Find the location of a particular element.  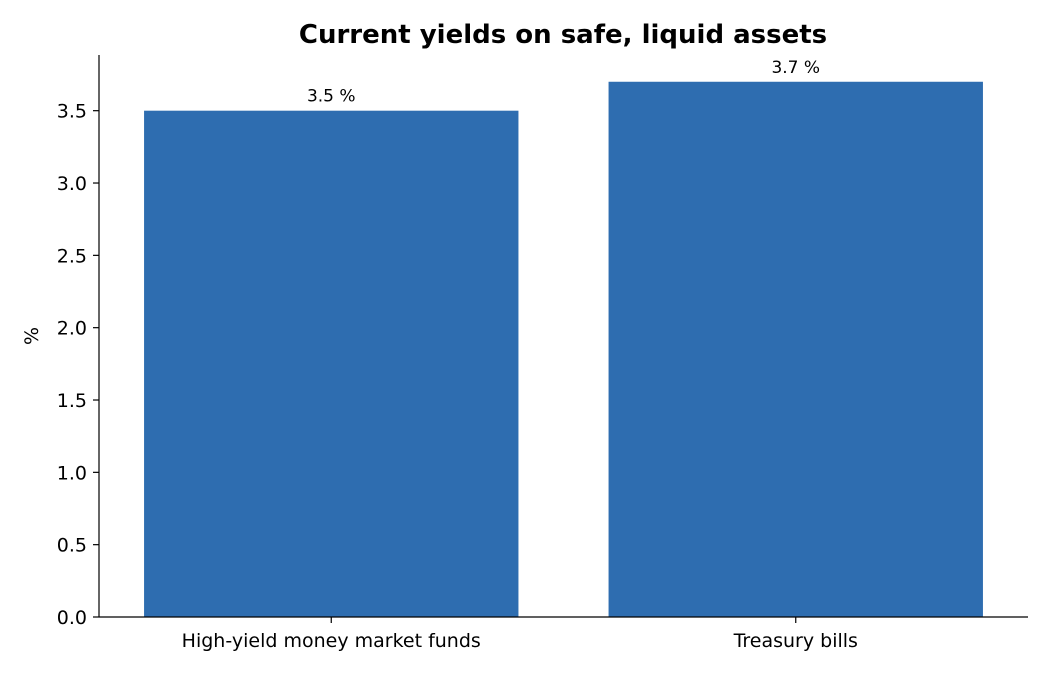

x-tick-label: High-yield money market funds is located at coordinates (331, 641).